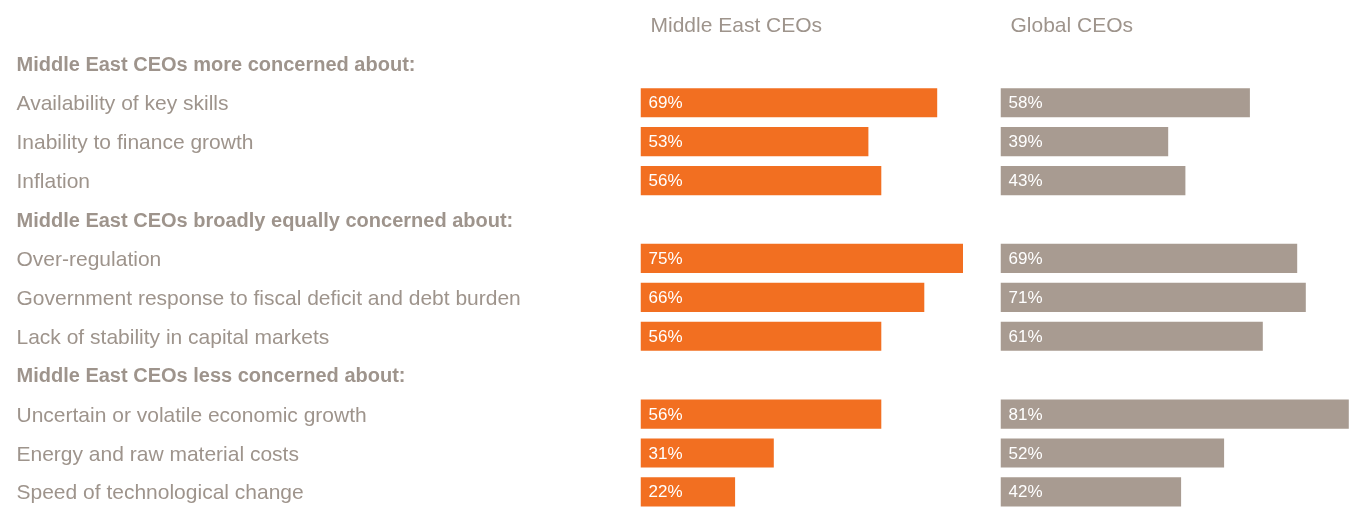 The height and width of the screenshot is (507, 1351). What do you see at coordinates (1025, 181) in the screenshot?
I see `data-label: 43%` at bounding box center [1025, 181].